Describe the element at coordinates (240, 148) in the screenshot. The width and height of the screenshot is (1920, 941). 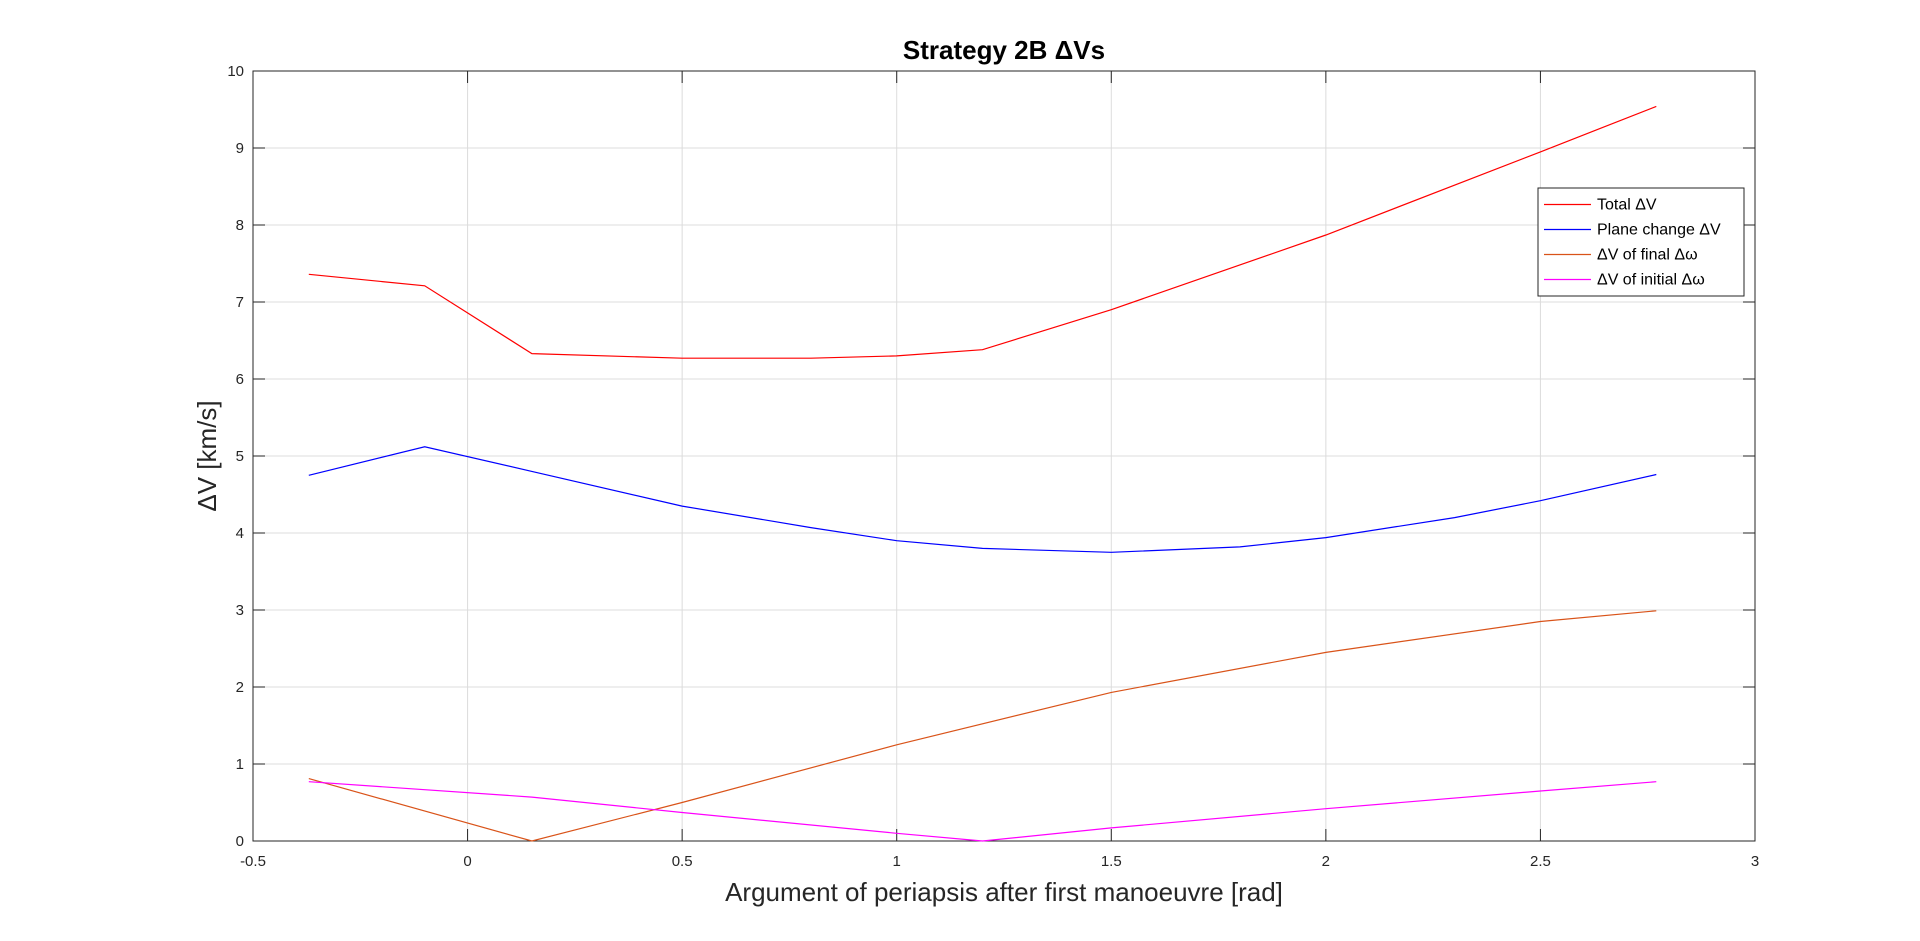
I see `y-tick-label: 9` at that location.